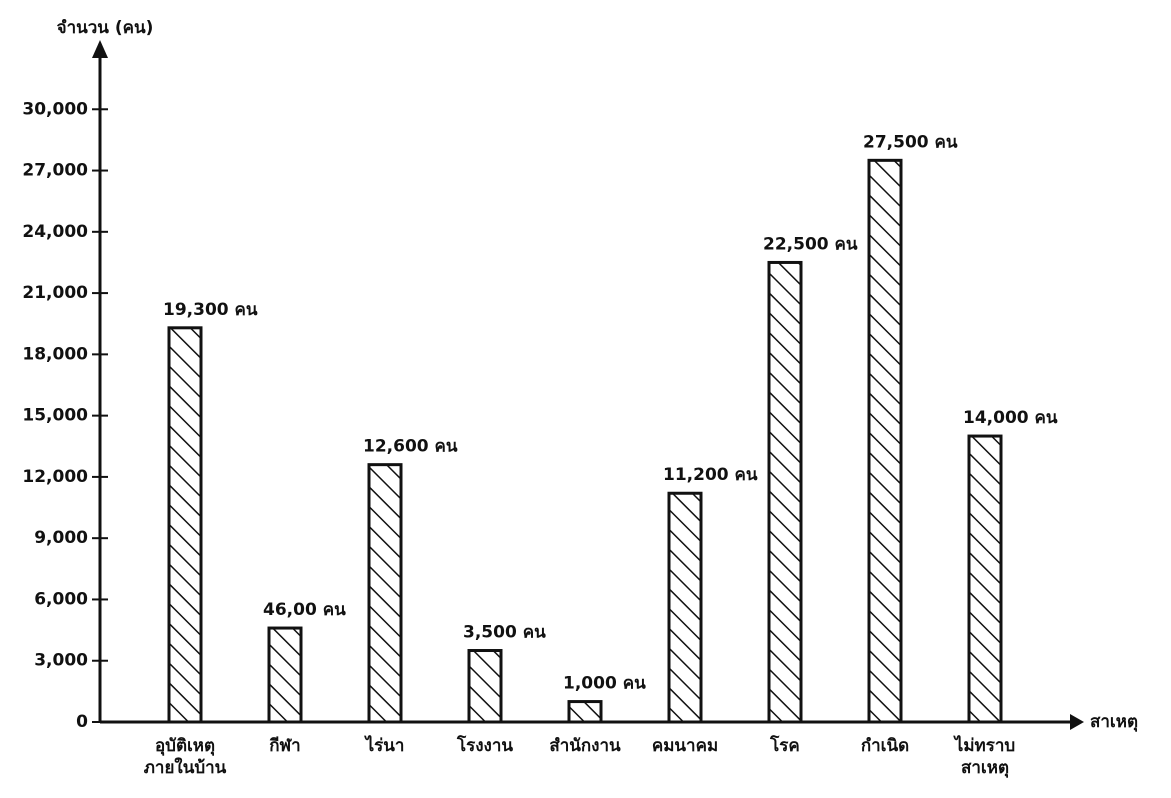 This screenshot has height=798, width=1171. What do you see at coordinates (1077, 722) in the screenshot?
I see `x-axis-arrow` at bounding box center [1077, 722].